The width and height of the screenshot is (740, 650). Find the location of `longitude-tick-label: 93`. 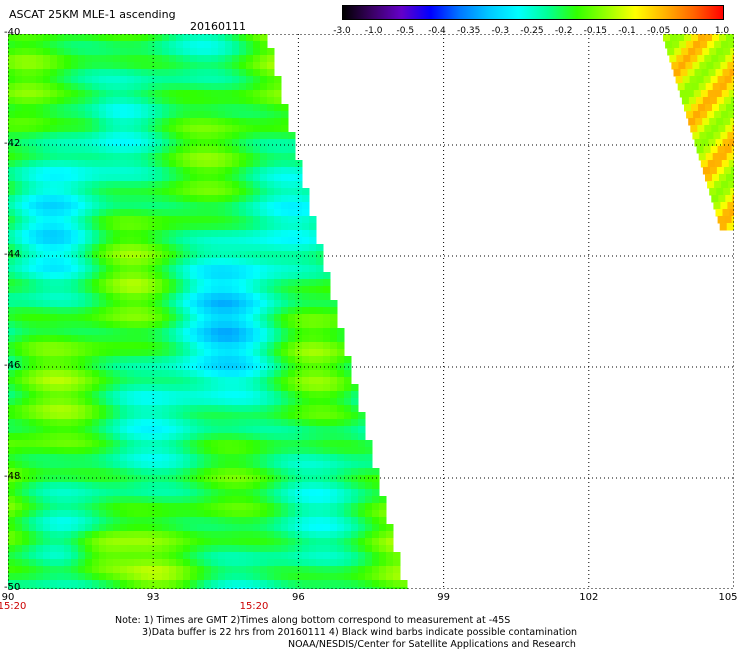

longitude-tick-label: 93 is located at coordinates (153, 597).